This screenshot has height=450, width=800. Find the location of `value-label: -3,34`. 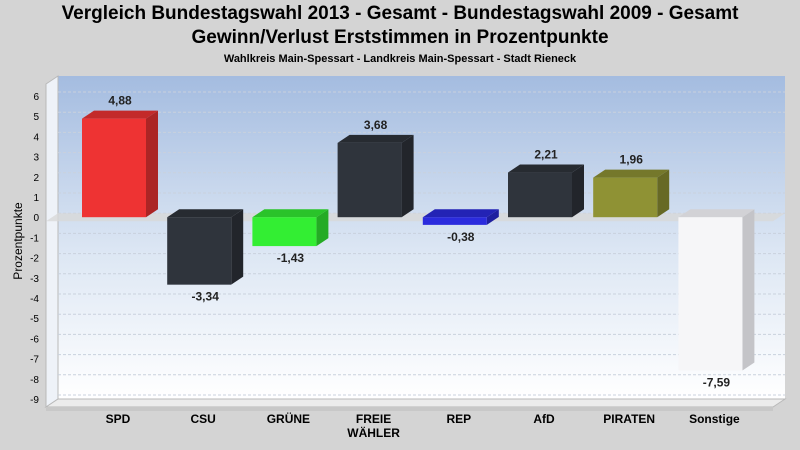

value-label: -3,34 is located at coordinates (206, 297).